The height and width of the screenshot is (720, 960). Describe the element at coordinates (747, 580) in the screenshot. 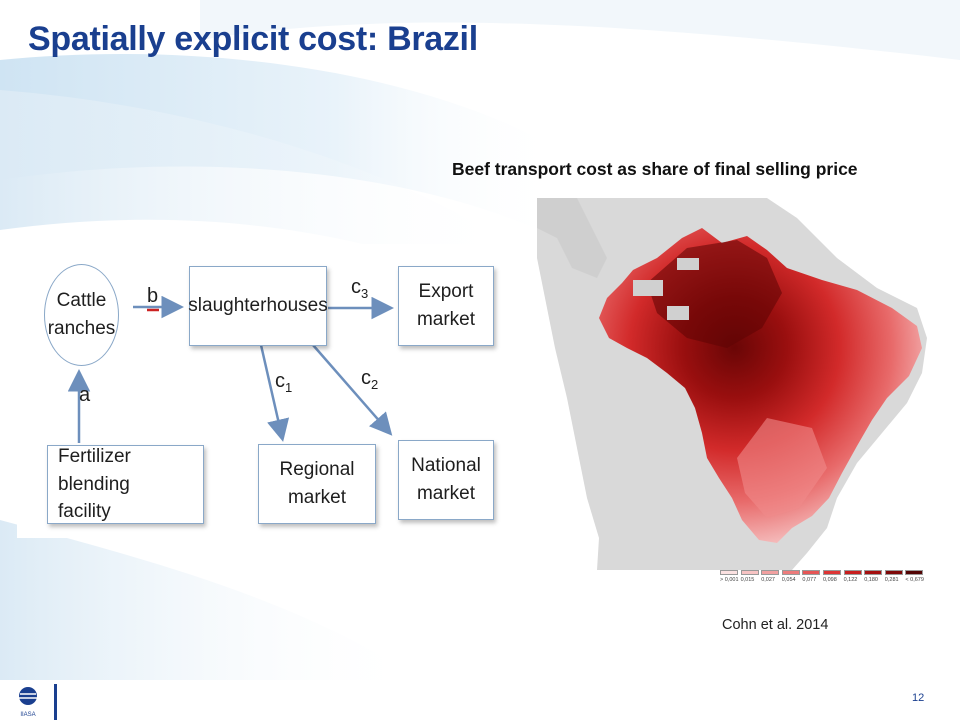

I see `legend-value: 0,015` at that location.